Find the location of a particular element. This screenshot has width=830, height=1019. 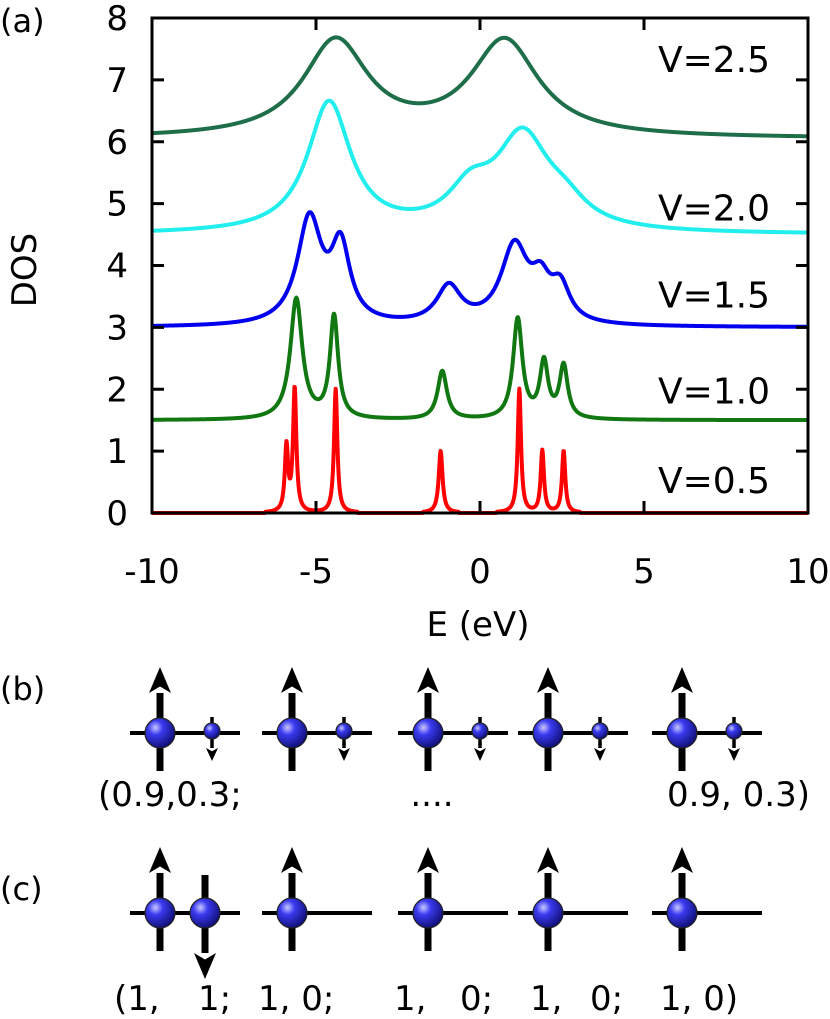

panel-b-text-left: (0.9,0.3; is located at coordinates (170, 795).